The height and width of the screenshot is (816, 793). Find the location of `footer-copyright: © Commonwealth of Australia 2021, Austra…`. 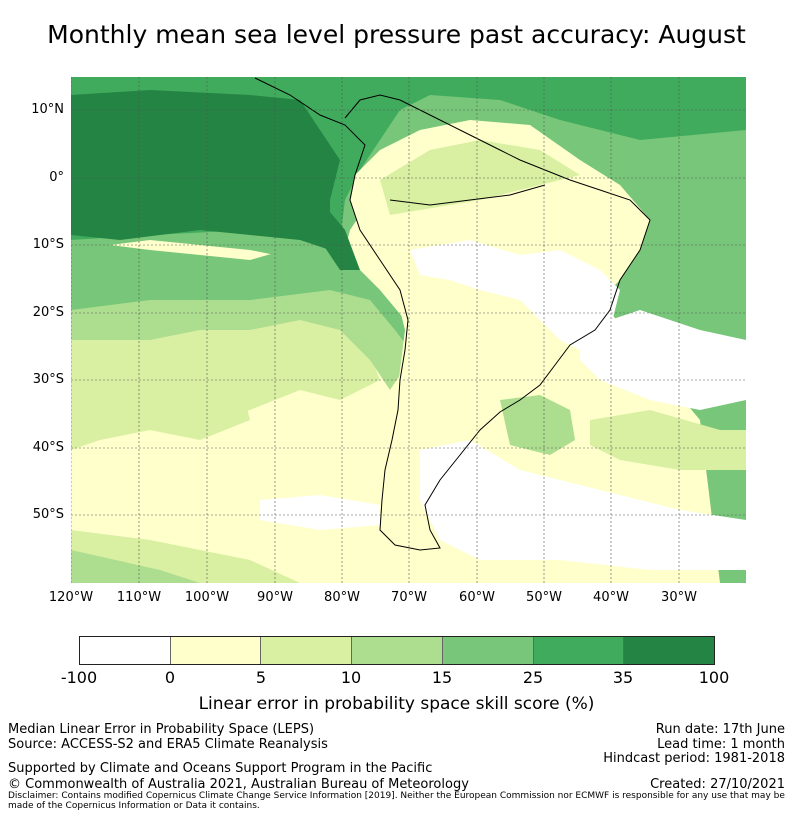

footer-copyright: © Commonwealth of Australia 2021, Austra… is located at coordinates (238, 784).